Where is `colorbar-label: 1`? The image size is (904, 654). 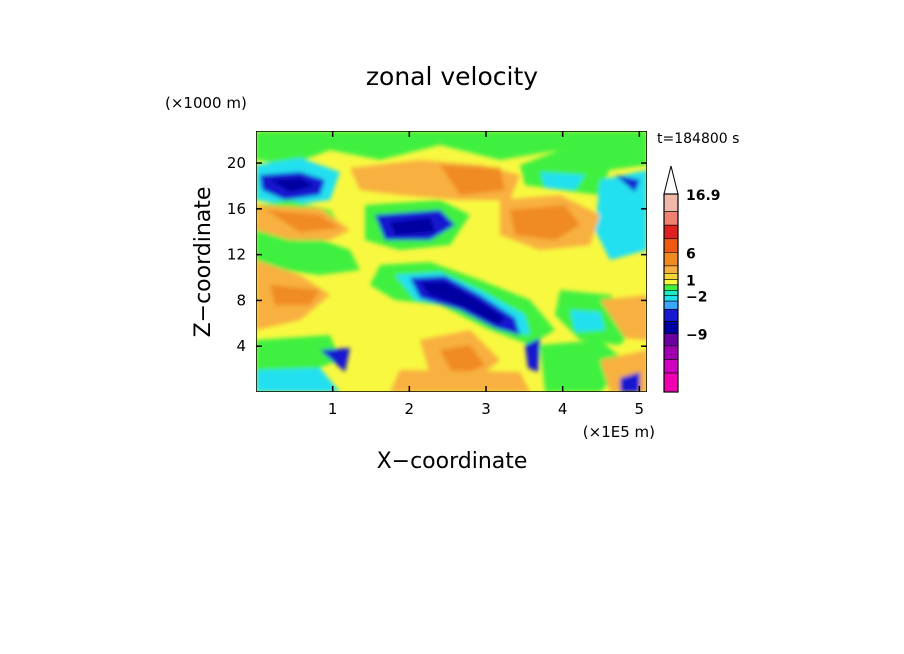 colorbar-label: 1 is located at coordinates (691, 281).